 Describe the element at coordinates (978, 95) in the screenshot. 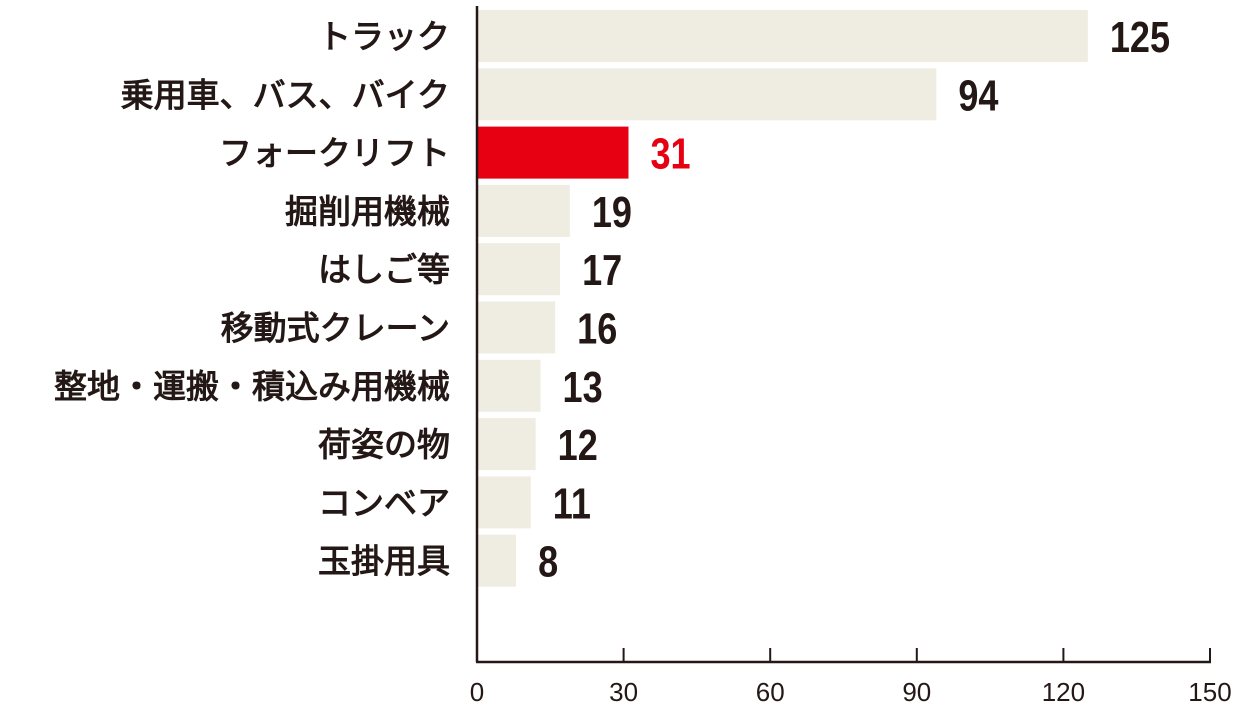

I see `value-label-1: 94` at that location.